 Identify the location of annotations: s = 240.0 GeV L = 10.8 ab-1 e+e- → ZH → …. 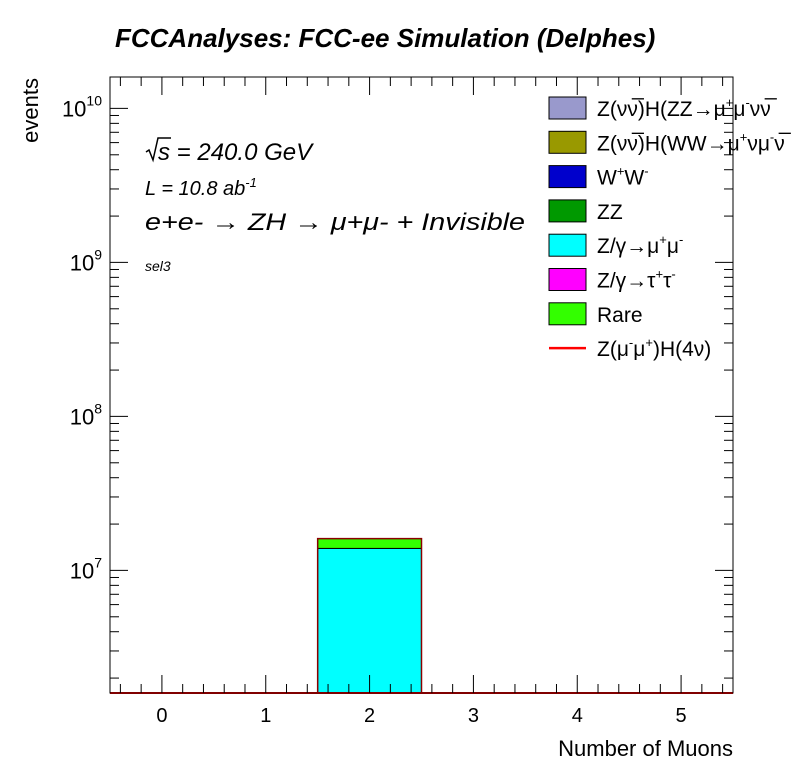
(335, 205).